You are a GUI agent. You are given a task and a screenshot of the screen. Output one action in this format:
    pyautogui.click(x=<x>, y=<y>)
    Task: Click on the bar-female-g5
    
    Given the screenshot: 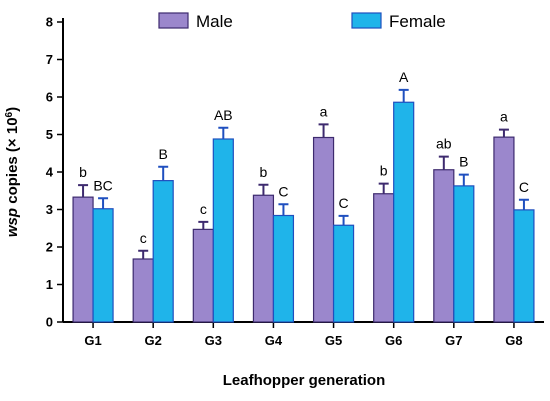 What is the action you would take?
    pyautogui.click(x=343, y=273)
    